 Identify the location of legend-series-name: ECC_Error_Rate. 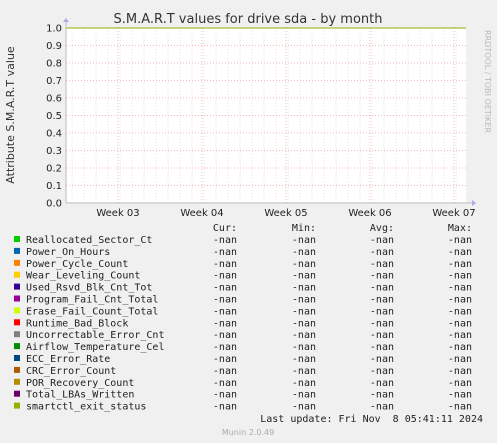
(68, 359).